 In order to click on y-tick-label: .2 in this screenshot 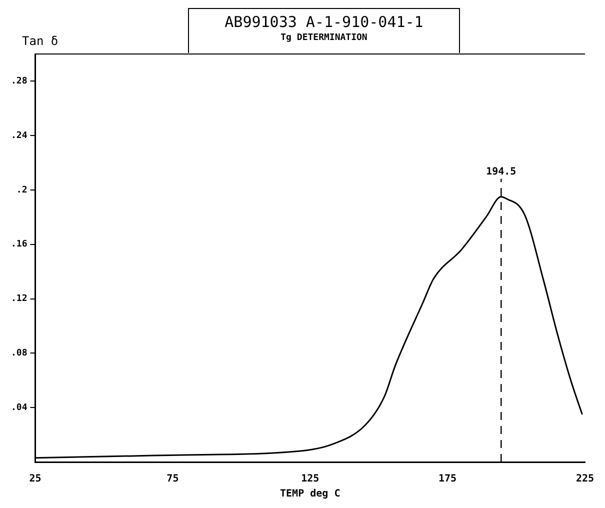, I will do `click(22, 190)`.